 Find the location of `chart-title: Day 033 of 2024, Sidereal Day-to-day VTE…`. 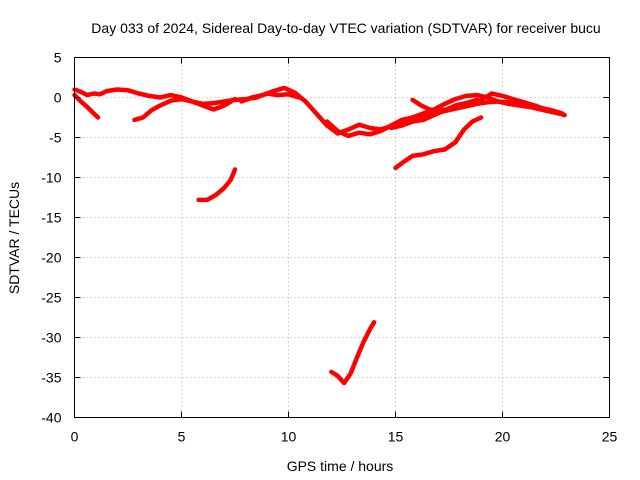

chart-title: Day 033 of 2024, Sidereal Day-to-day VTE… is located at coordinates (345, 28).